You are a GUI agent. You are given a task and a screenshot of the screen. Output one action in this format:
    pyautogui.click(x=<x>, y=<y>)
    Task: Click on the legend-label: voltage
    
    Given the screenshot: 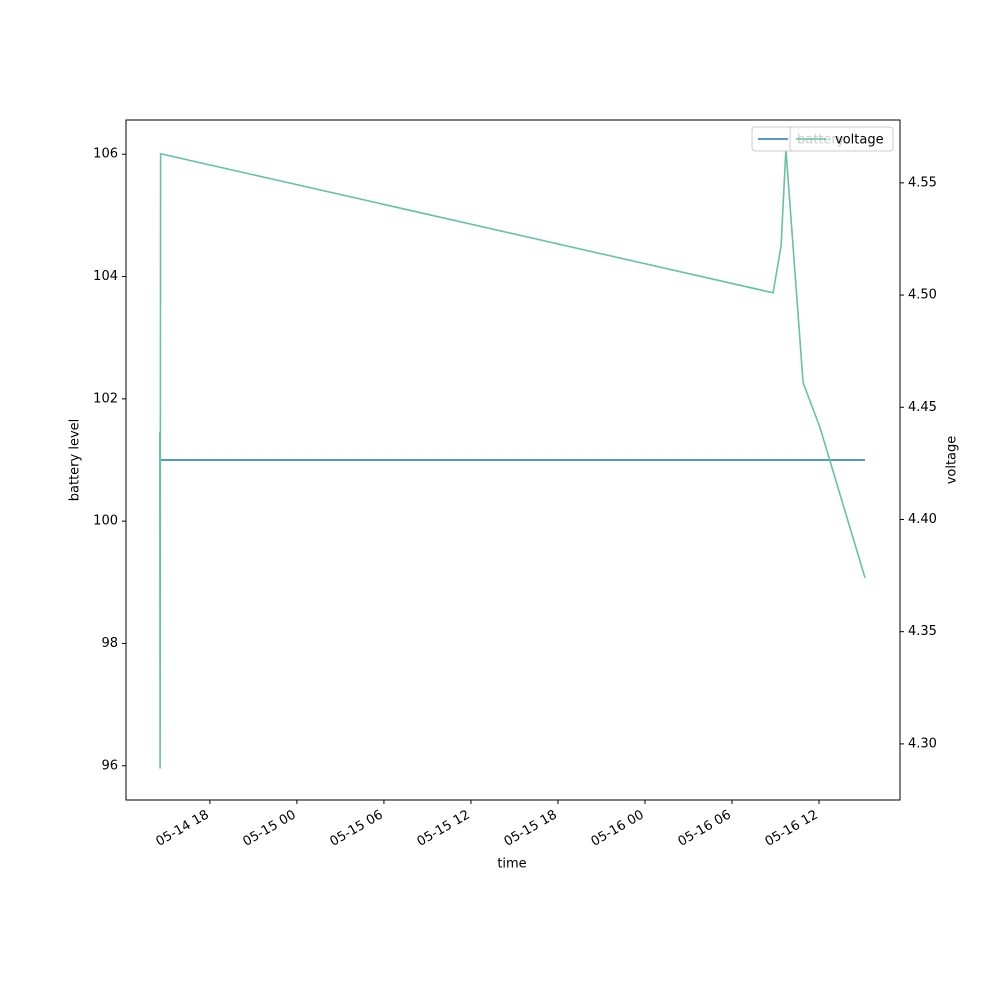 What is the action you would take?
    pyautogui.click(x=859, y=140)
    